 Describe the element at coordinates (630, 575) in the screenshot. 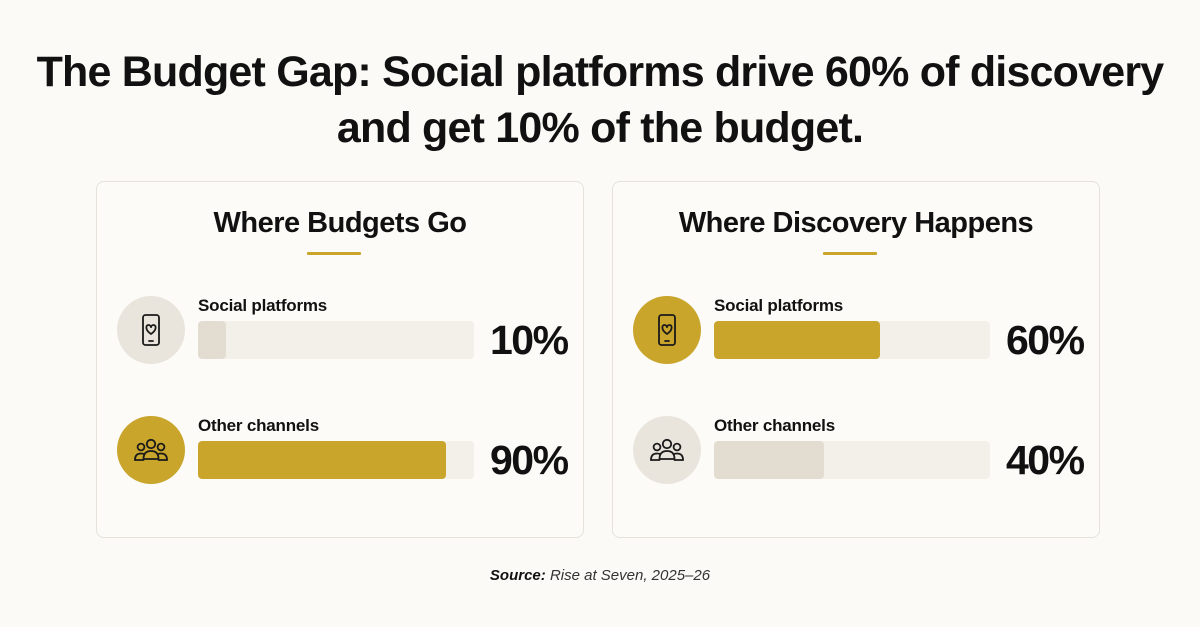

I see `source-text: Rise at Seven, 2025–26` at that location.